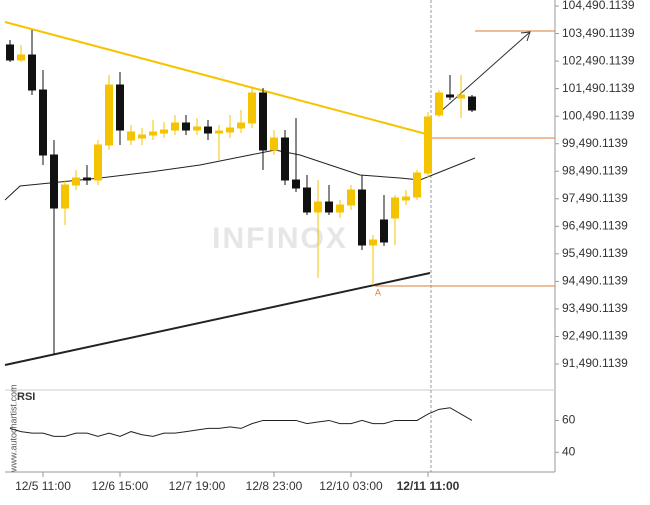  I want to click on y-tick-label: 98,490.1139, so click(595, 170).